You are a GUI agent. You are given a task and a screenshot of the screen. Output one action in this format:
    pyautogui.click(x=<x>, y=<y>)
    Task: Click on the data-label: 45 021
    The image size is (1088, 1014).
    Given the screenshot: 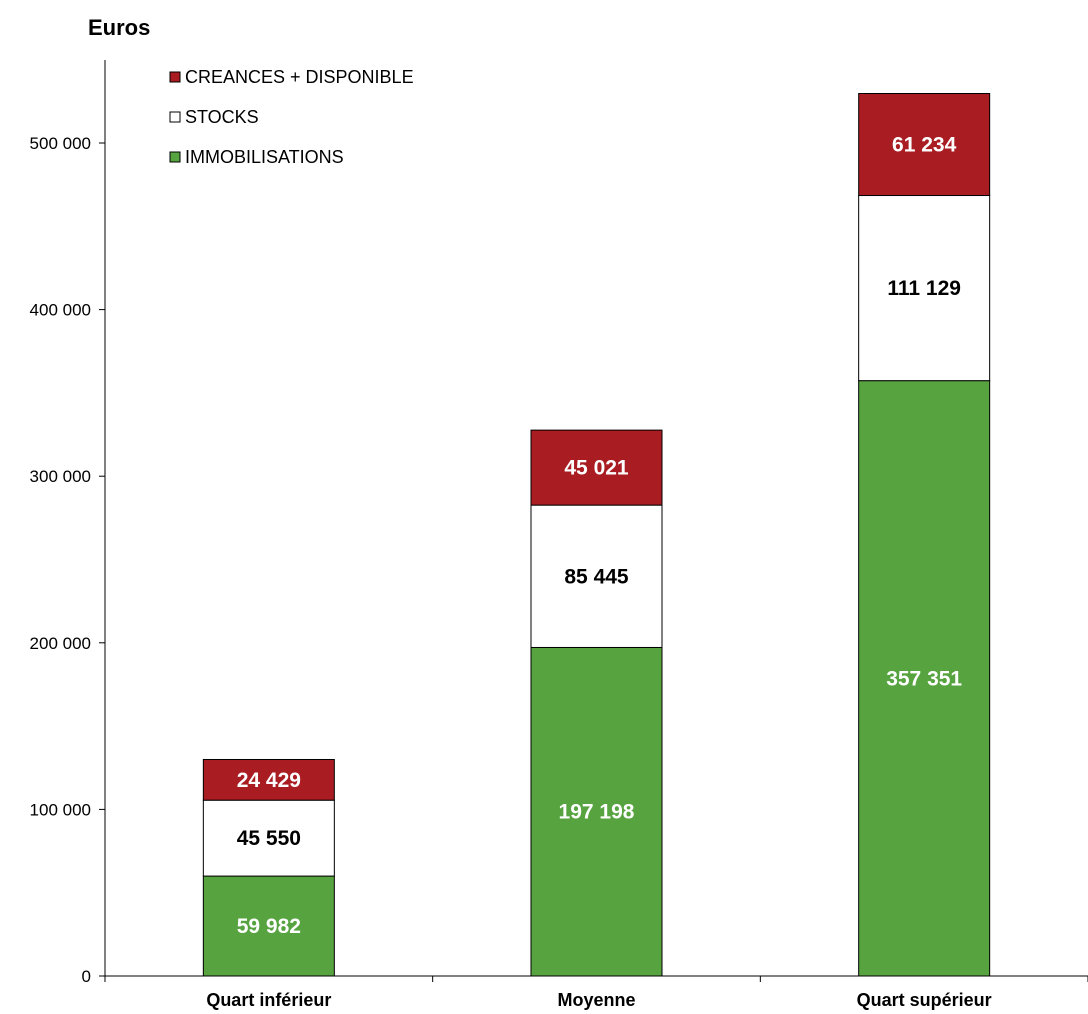 What is the action you would take?
    pyautogui.click(x=596, y=468)
    